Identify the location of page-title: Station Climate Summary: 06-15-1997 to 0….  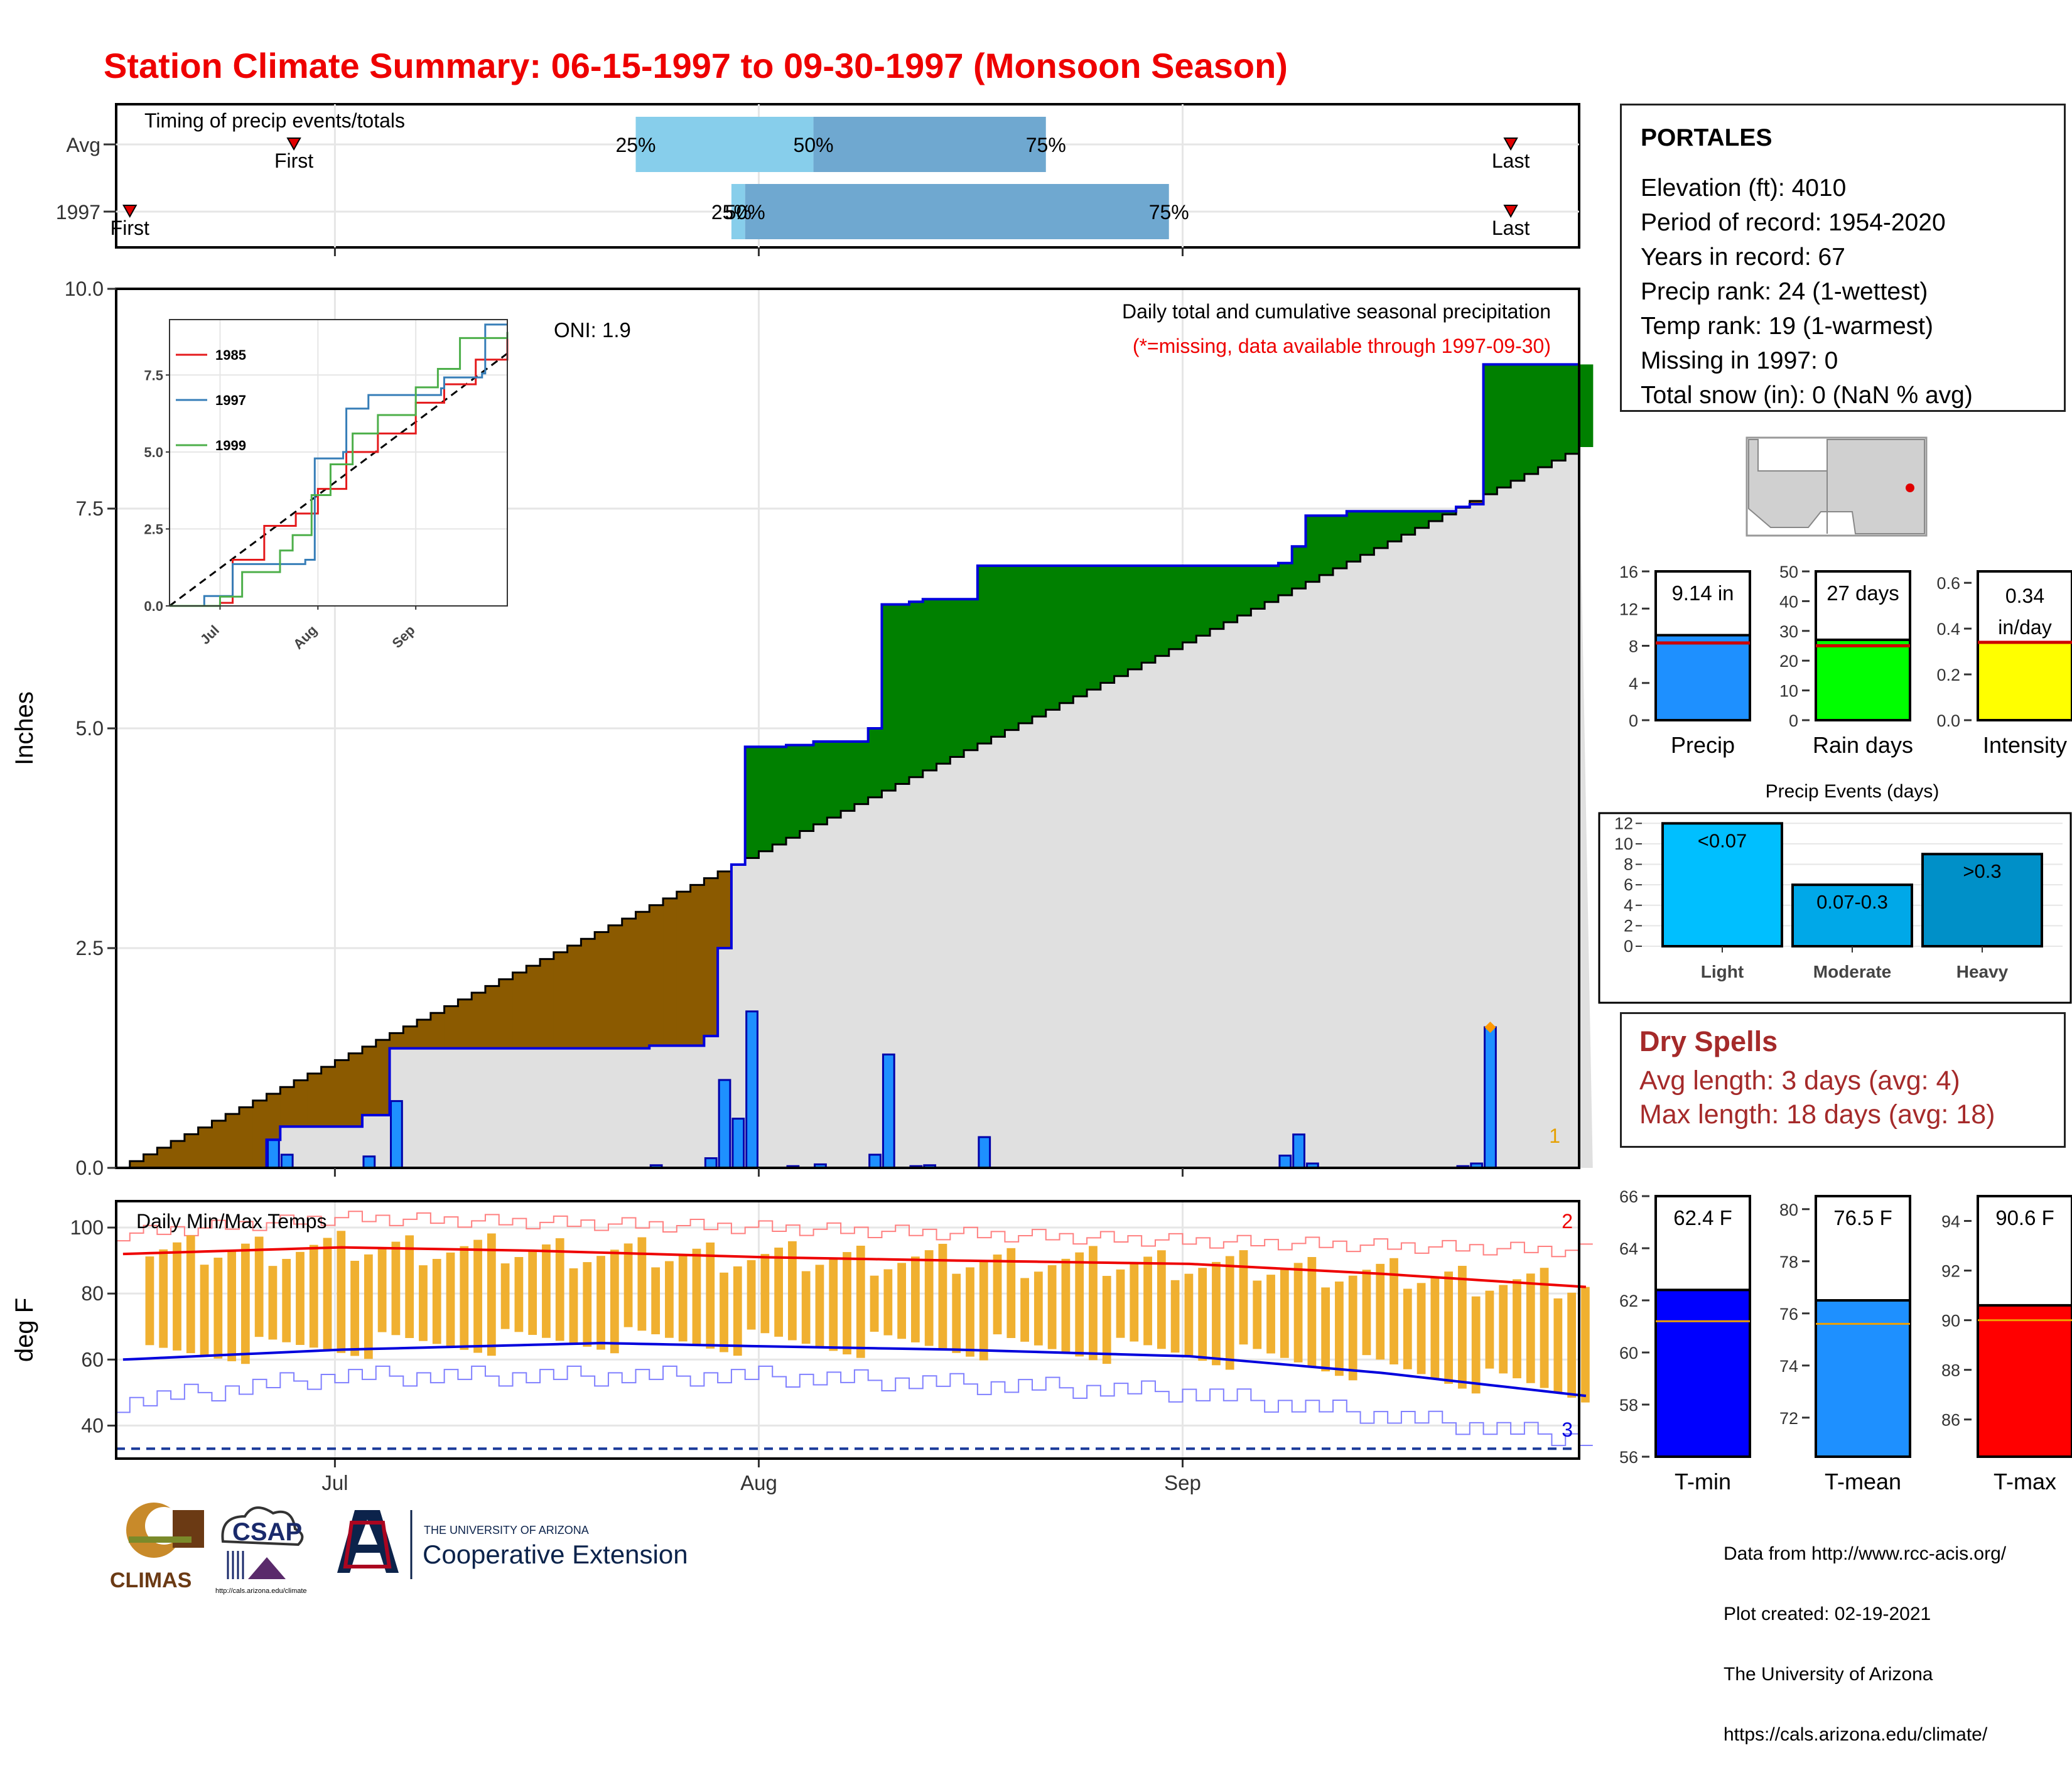
(696, 65).